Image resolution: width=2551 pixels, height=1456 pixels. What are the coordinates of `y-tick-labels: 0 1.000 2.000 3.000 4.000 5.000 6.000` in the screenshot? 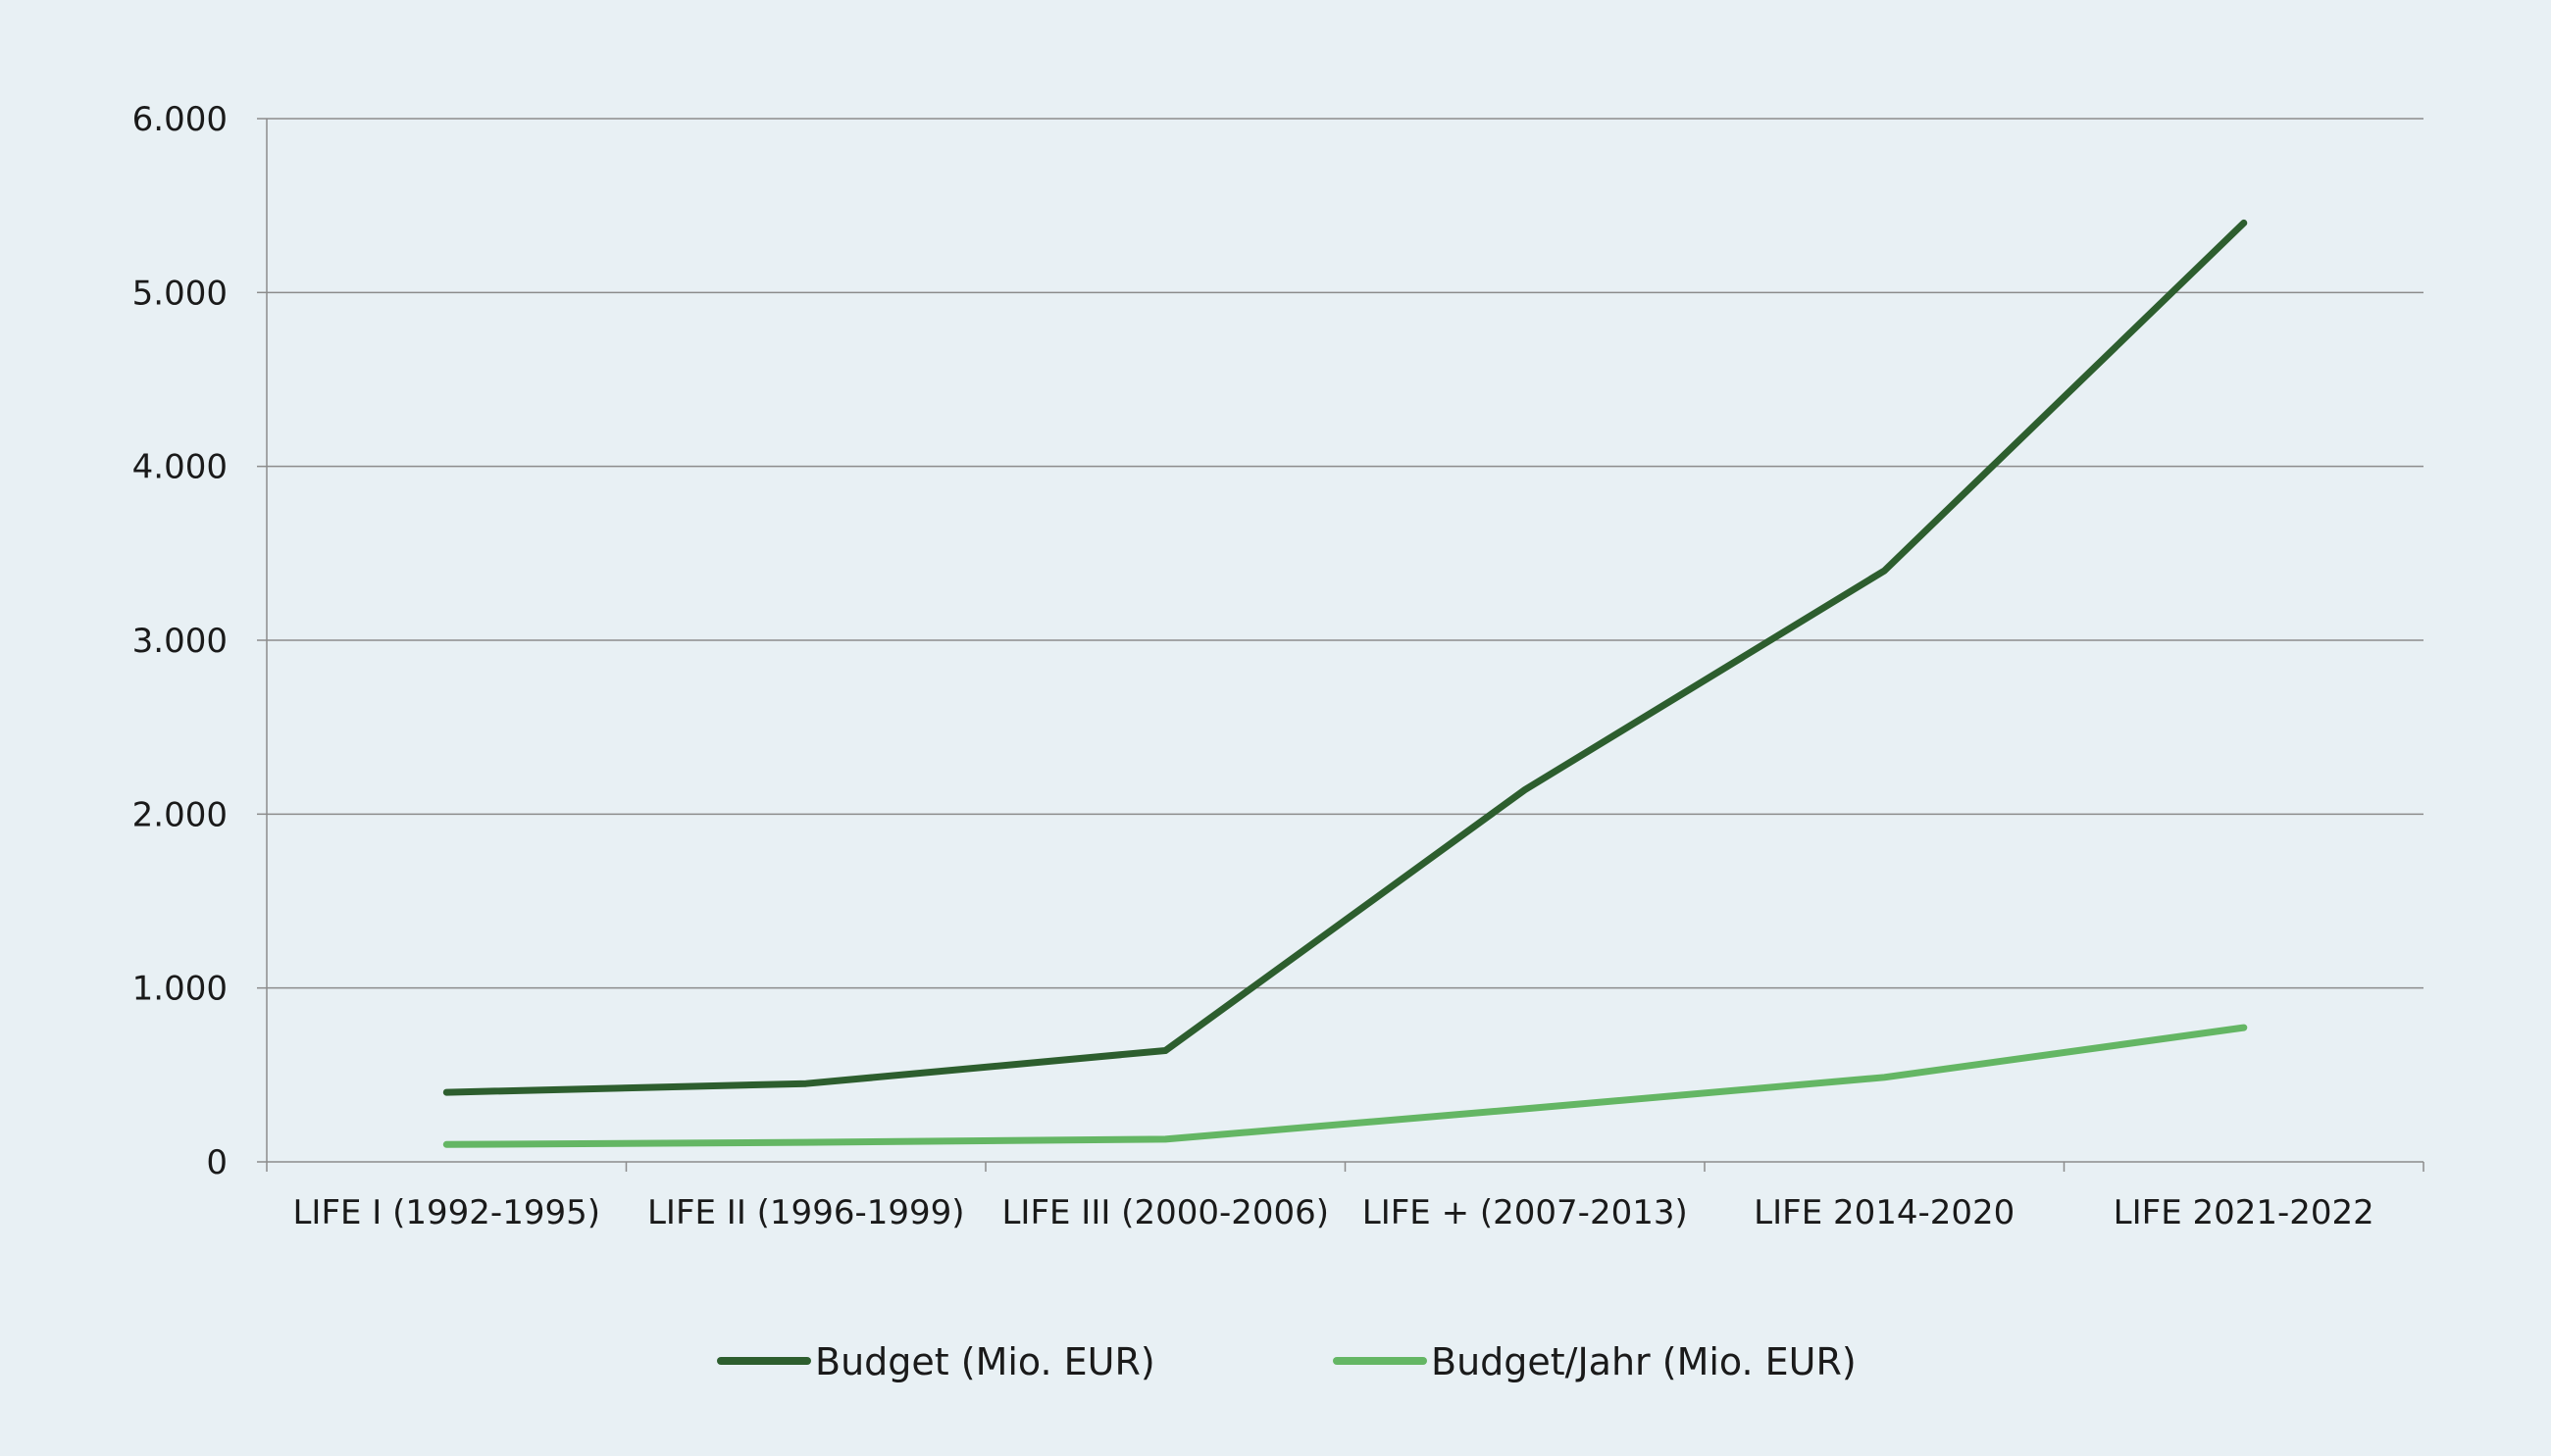 It's located at (180, 641).